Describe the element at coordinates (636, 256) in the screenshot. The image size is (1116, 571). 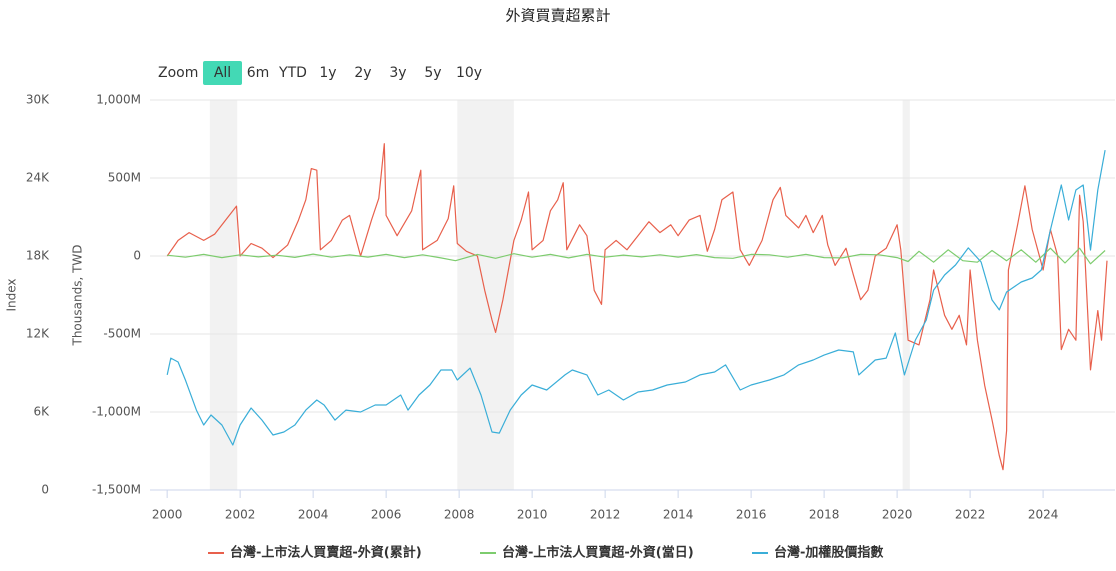
I see `series-line` at that location.